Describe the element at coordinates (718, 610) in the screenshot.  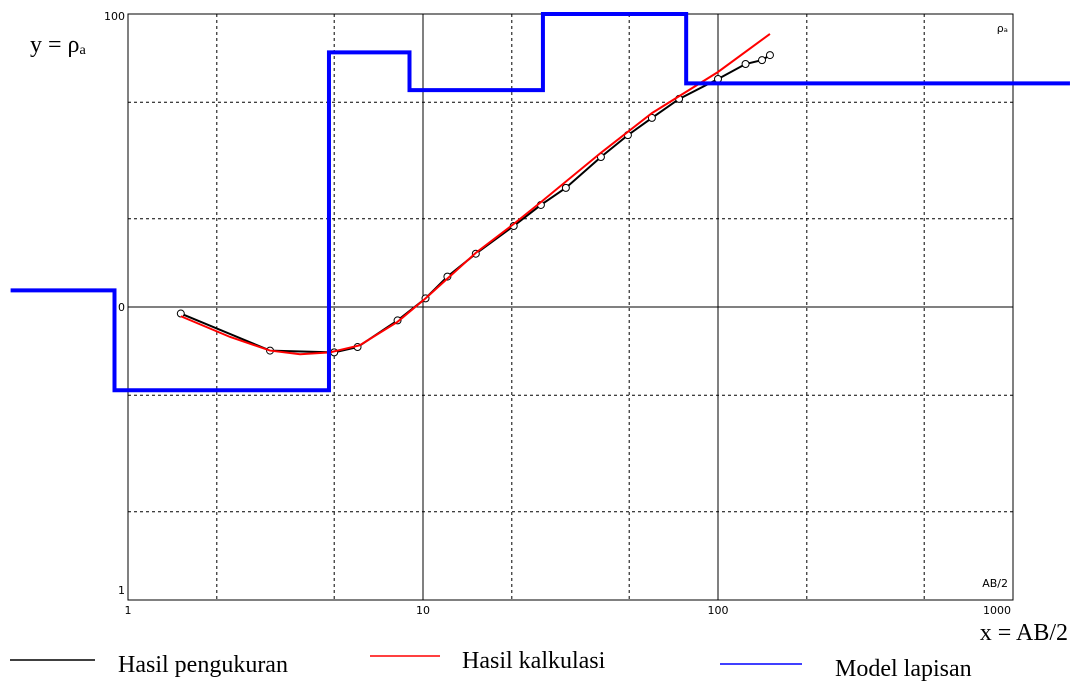
I see `x-tick-label: 100` at that location.